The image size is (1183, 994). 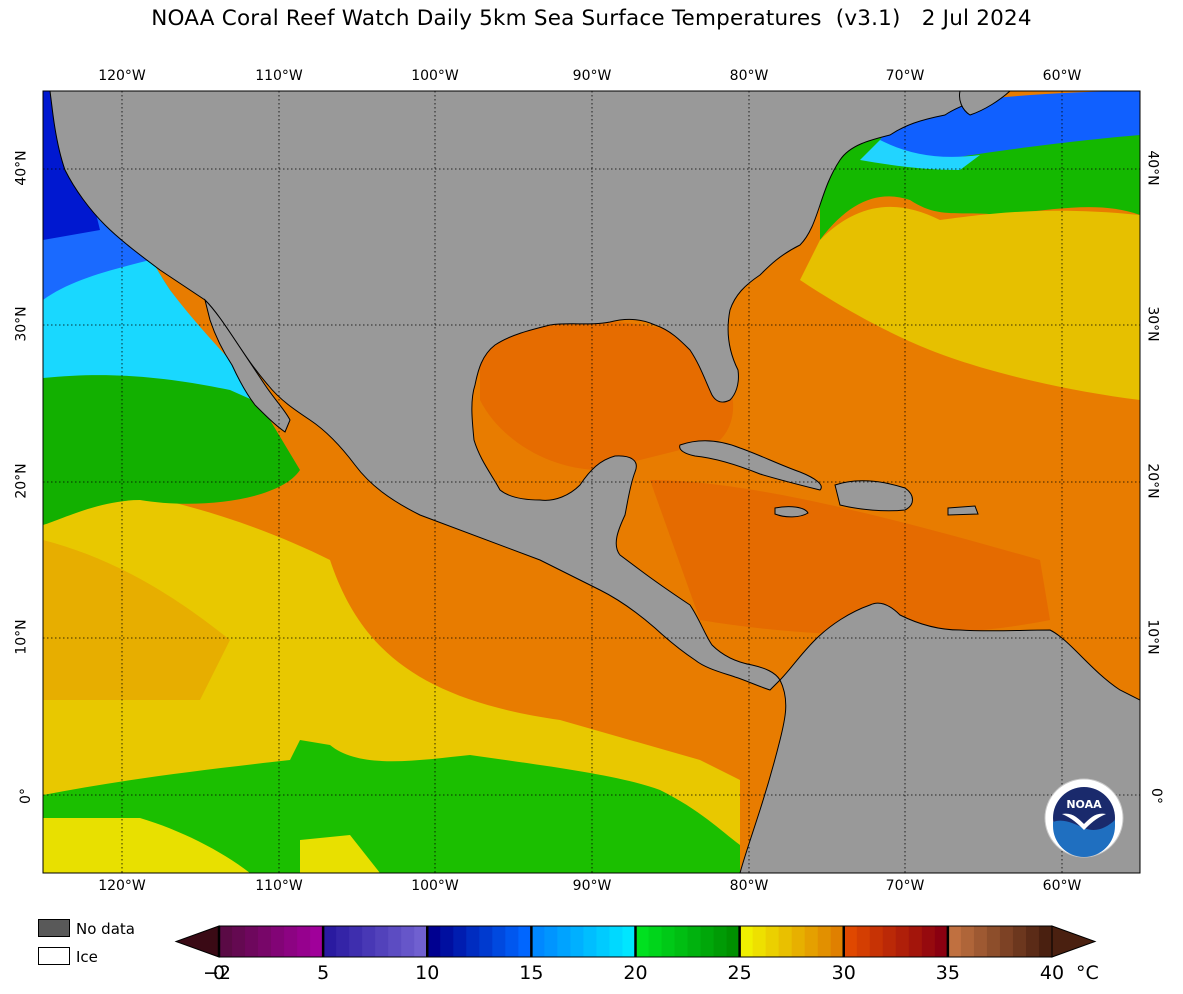 I want to click on colorbar-tick-label: 25, so click(x=739, y=973).